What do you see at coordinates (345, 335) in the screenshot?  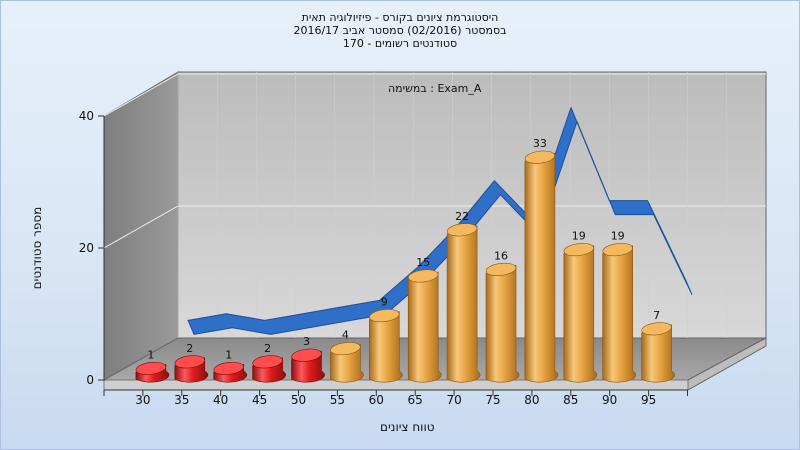 I see `value-label: 4` at bounding box center [345, 335].